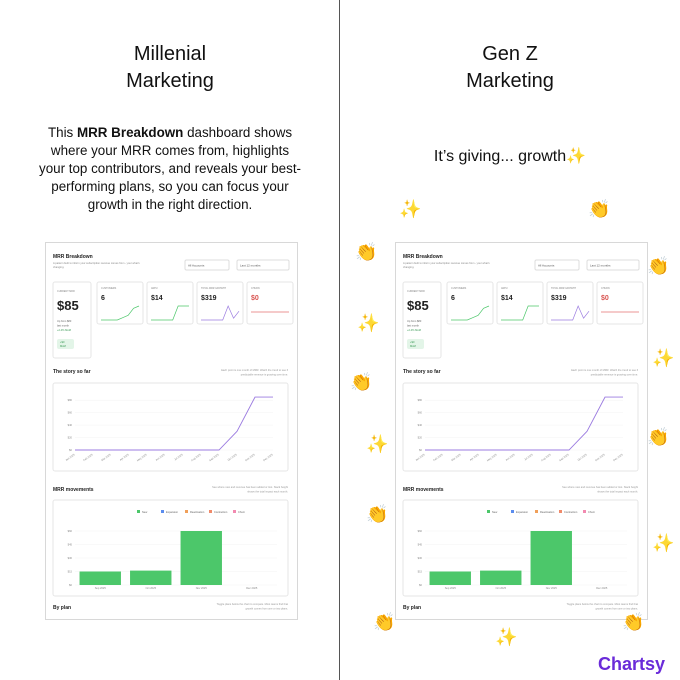 The width and height of the screenshot is (680, 680). Describe the element at coordinates (420, 413) in the screenshot. I see `y-tick-label: $60` at that location.